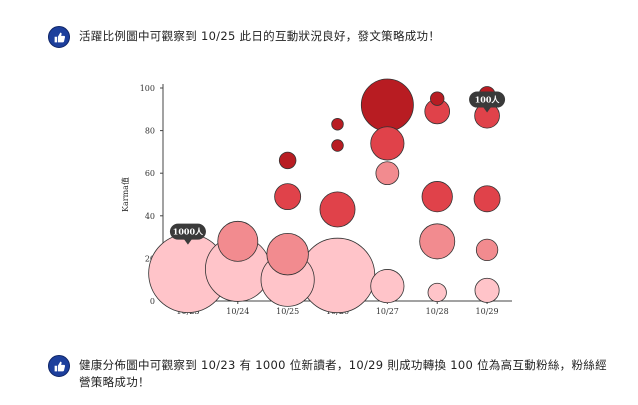 The image size is (638, 405). Describe the element at coordinates (487, 311) in the screenshot. I see `x-tick-label: 10/29` at that location.